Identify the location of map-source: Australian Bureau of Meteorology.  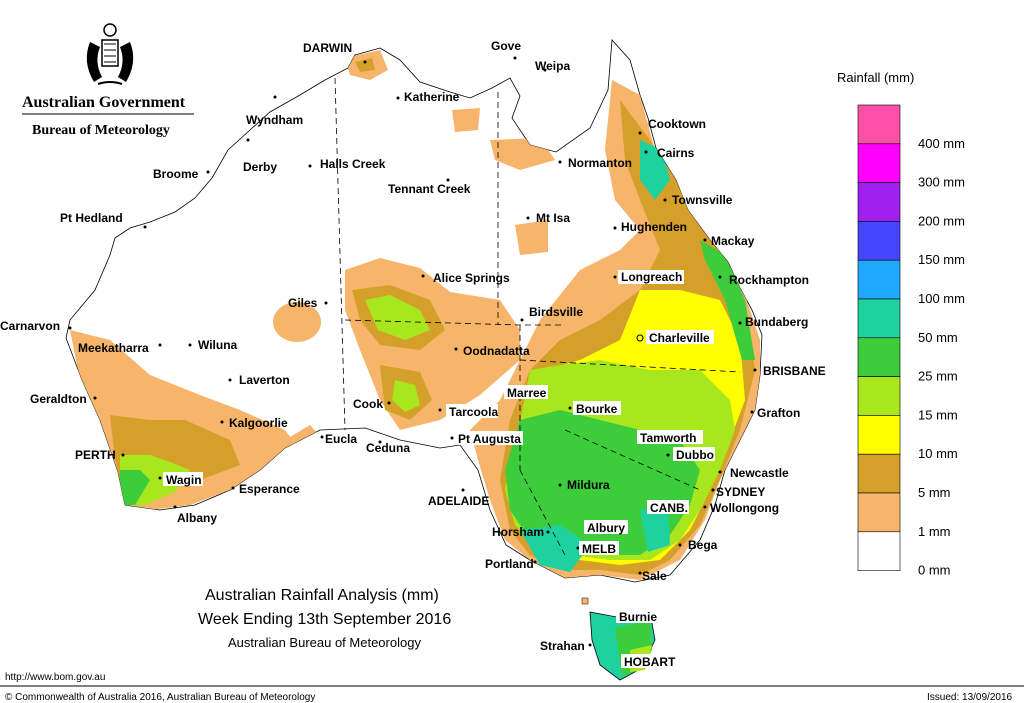
(324, 642).